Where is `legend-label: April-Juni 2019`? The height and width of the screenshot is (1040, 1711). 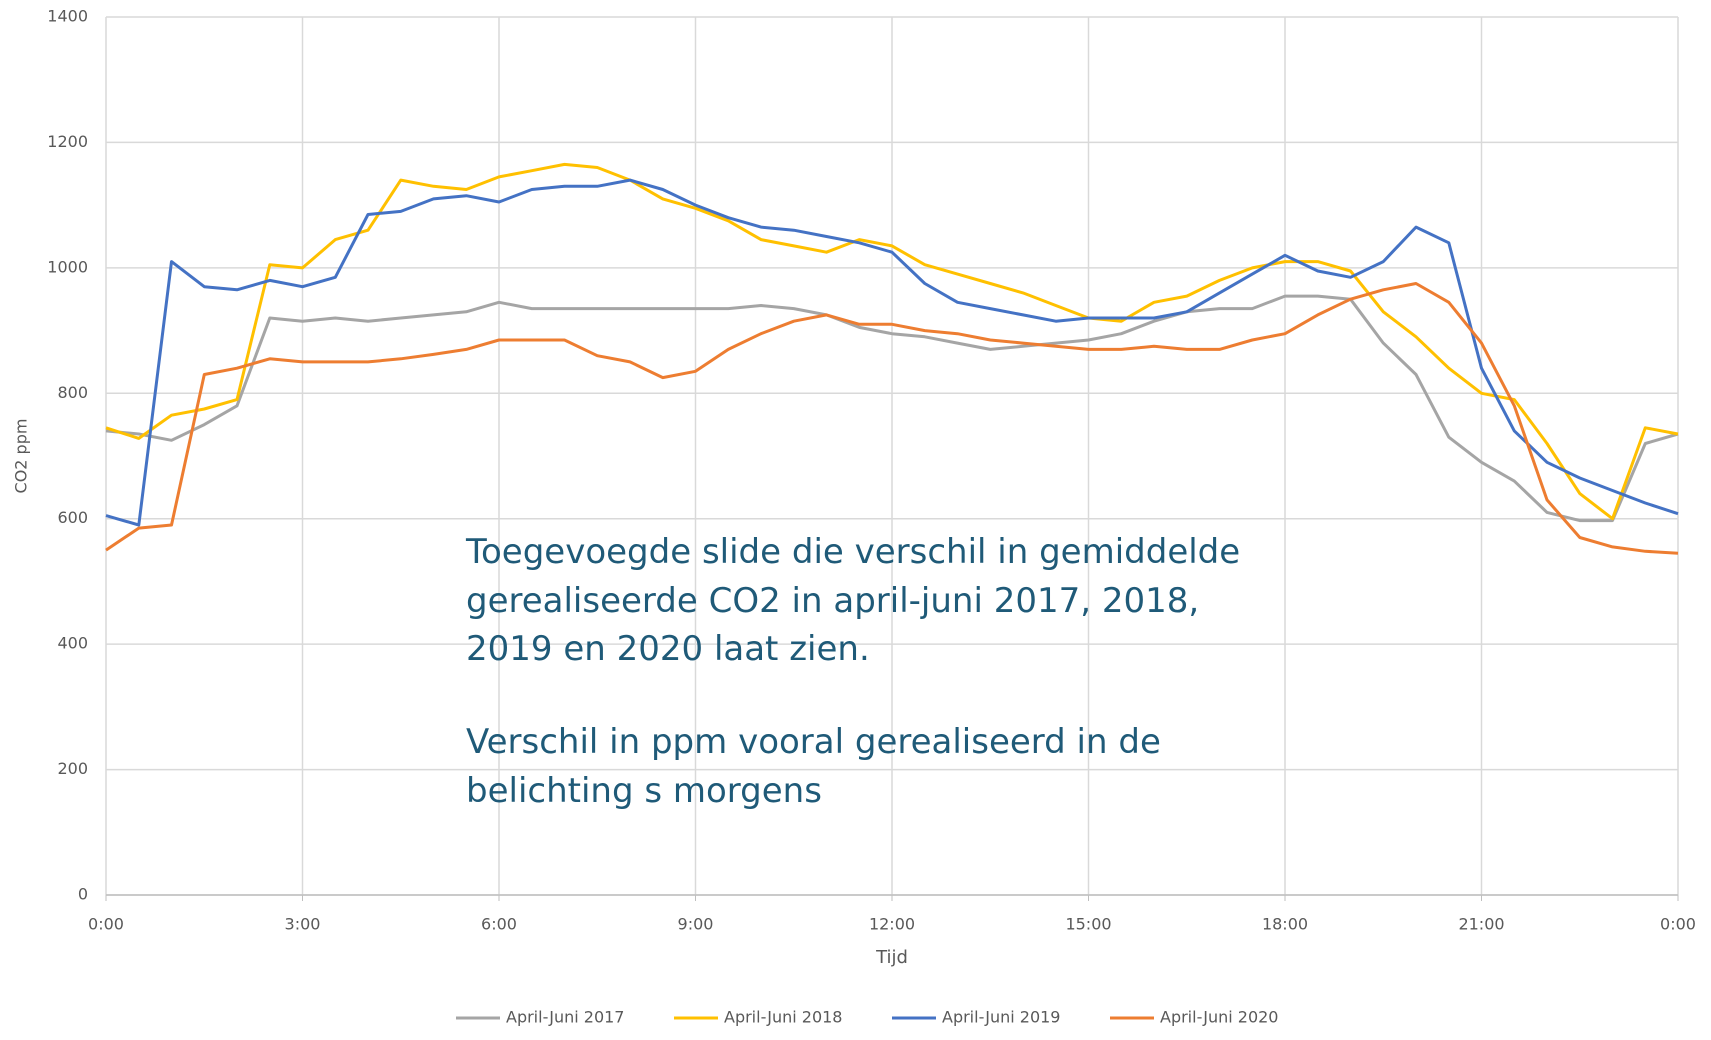
legend-label: April-Juni 2019 is located at coordinates (1001, 1017).